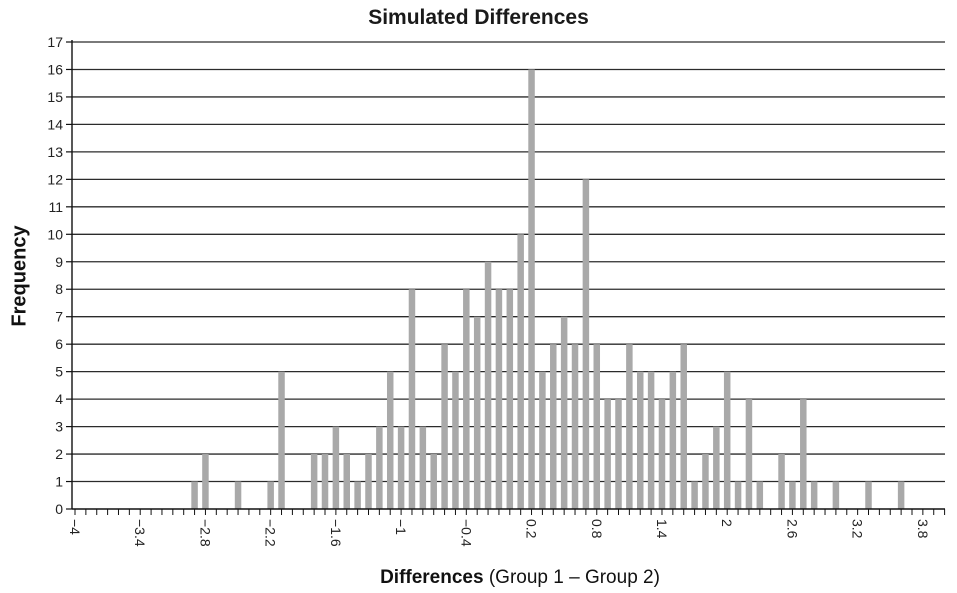  I want to click on x-tick-label: −2.8, so click(205, 533).